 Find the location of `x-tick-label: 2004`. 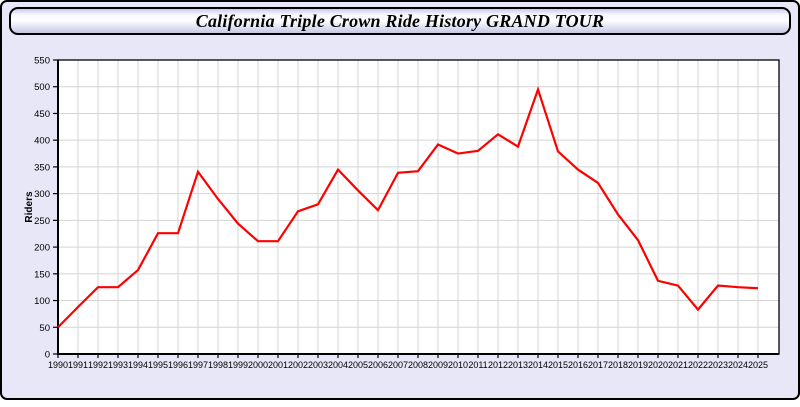

x-tick-label: 2004 is located at coordinates (338, 365).